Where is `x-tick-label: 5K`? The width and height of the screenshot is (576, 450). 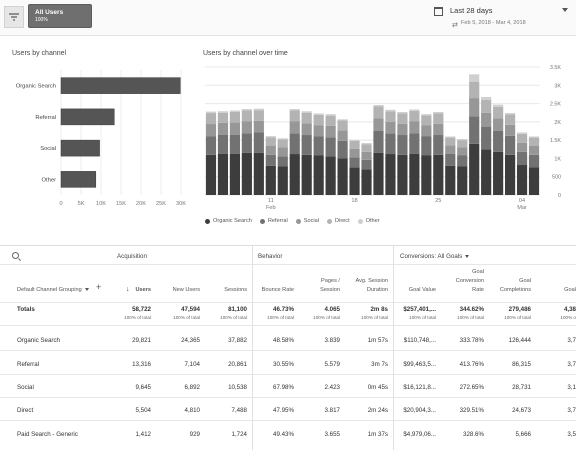
x-tick-label: 5K is located at coordinates (81, 204).